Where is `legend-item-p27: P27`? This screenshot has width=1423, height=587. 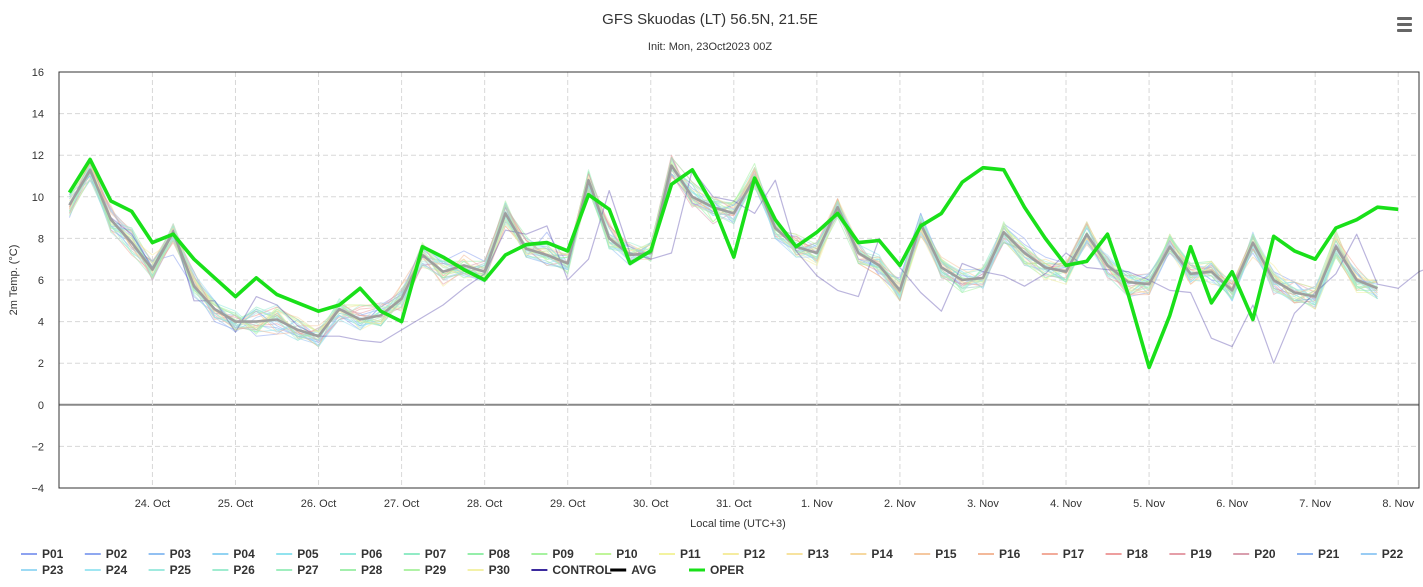
legend-item-p27: P27 is located at coordinates (297, 570).